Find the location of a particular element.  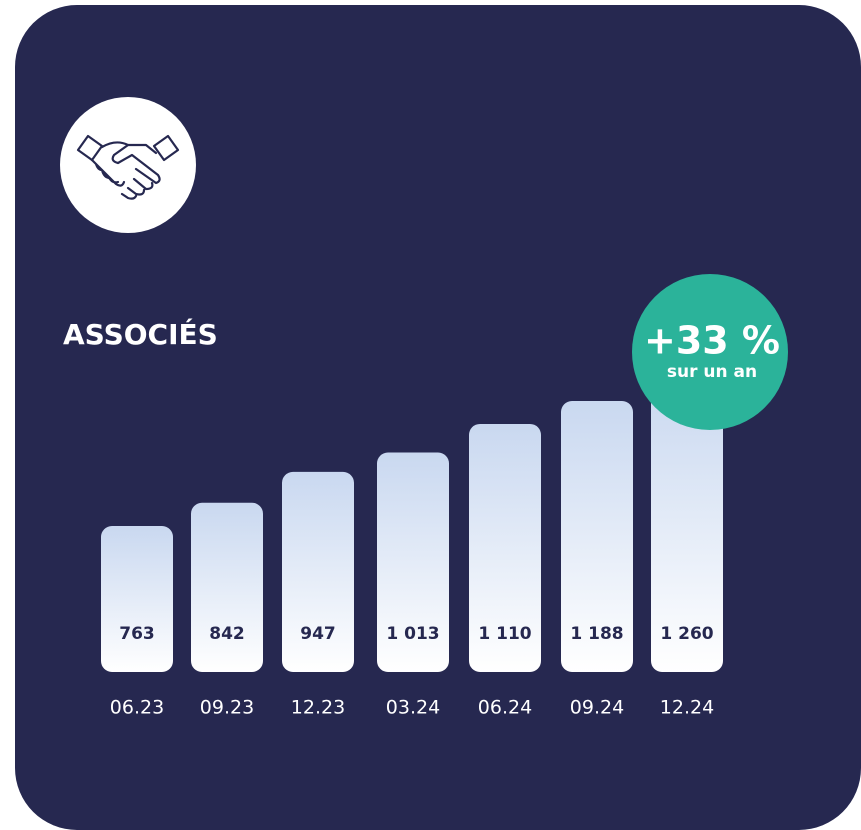

x-tick-label: 03.24 is located at coordinates (413, 708).